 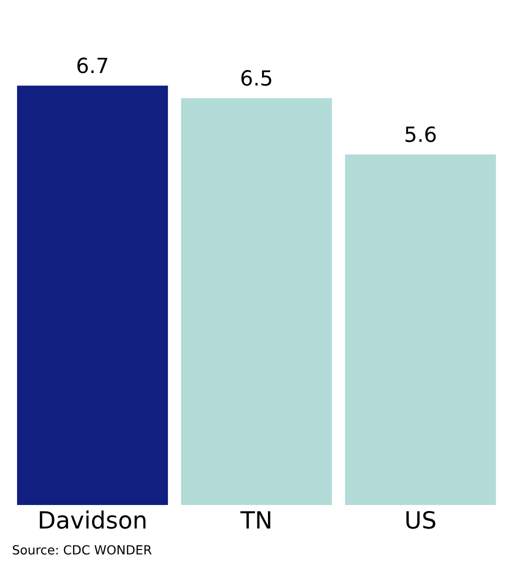 What do you see at coordinates (256, 78) in the screenshot?
I see `data-label: 6.5` at bounding box center [256, 78].